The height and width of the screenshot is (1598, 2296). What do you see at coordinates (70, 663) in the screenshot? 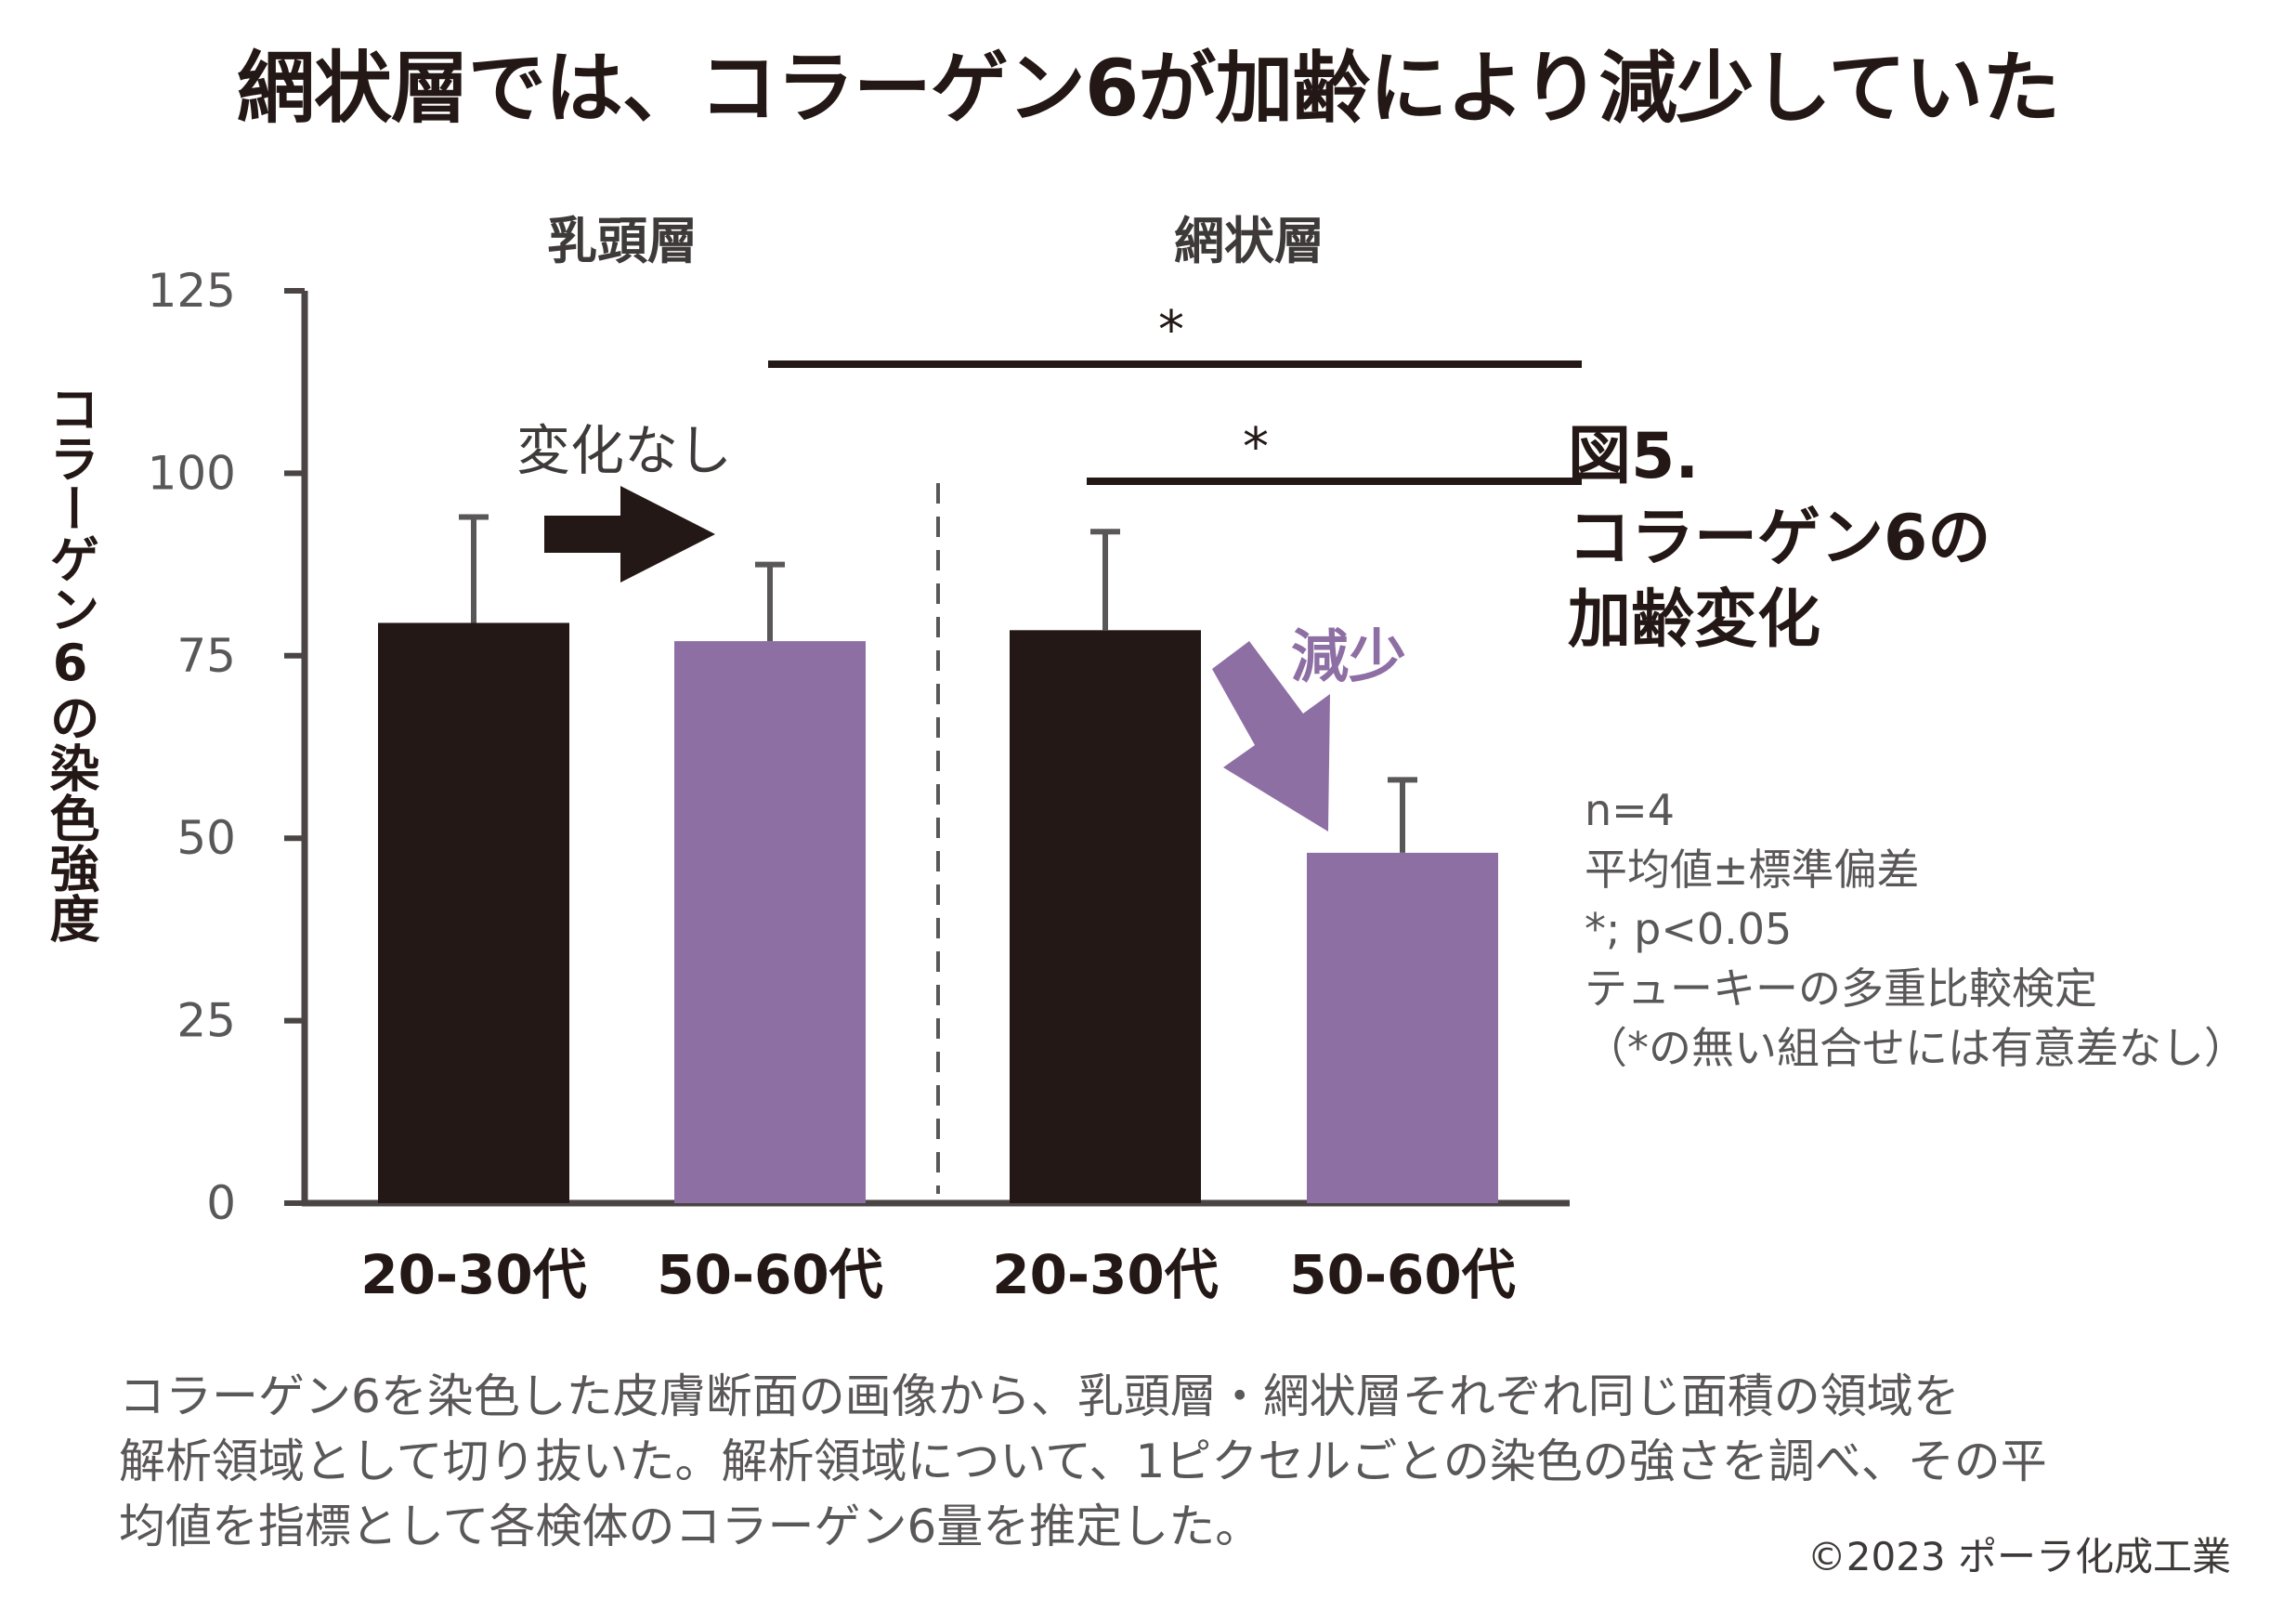
I see `y-axis-label: コラーゲン6の染色強度` at bounding box center [70, 663].